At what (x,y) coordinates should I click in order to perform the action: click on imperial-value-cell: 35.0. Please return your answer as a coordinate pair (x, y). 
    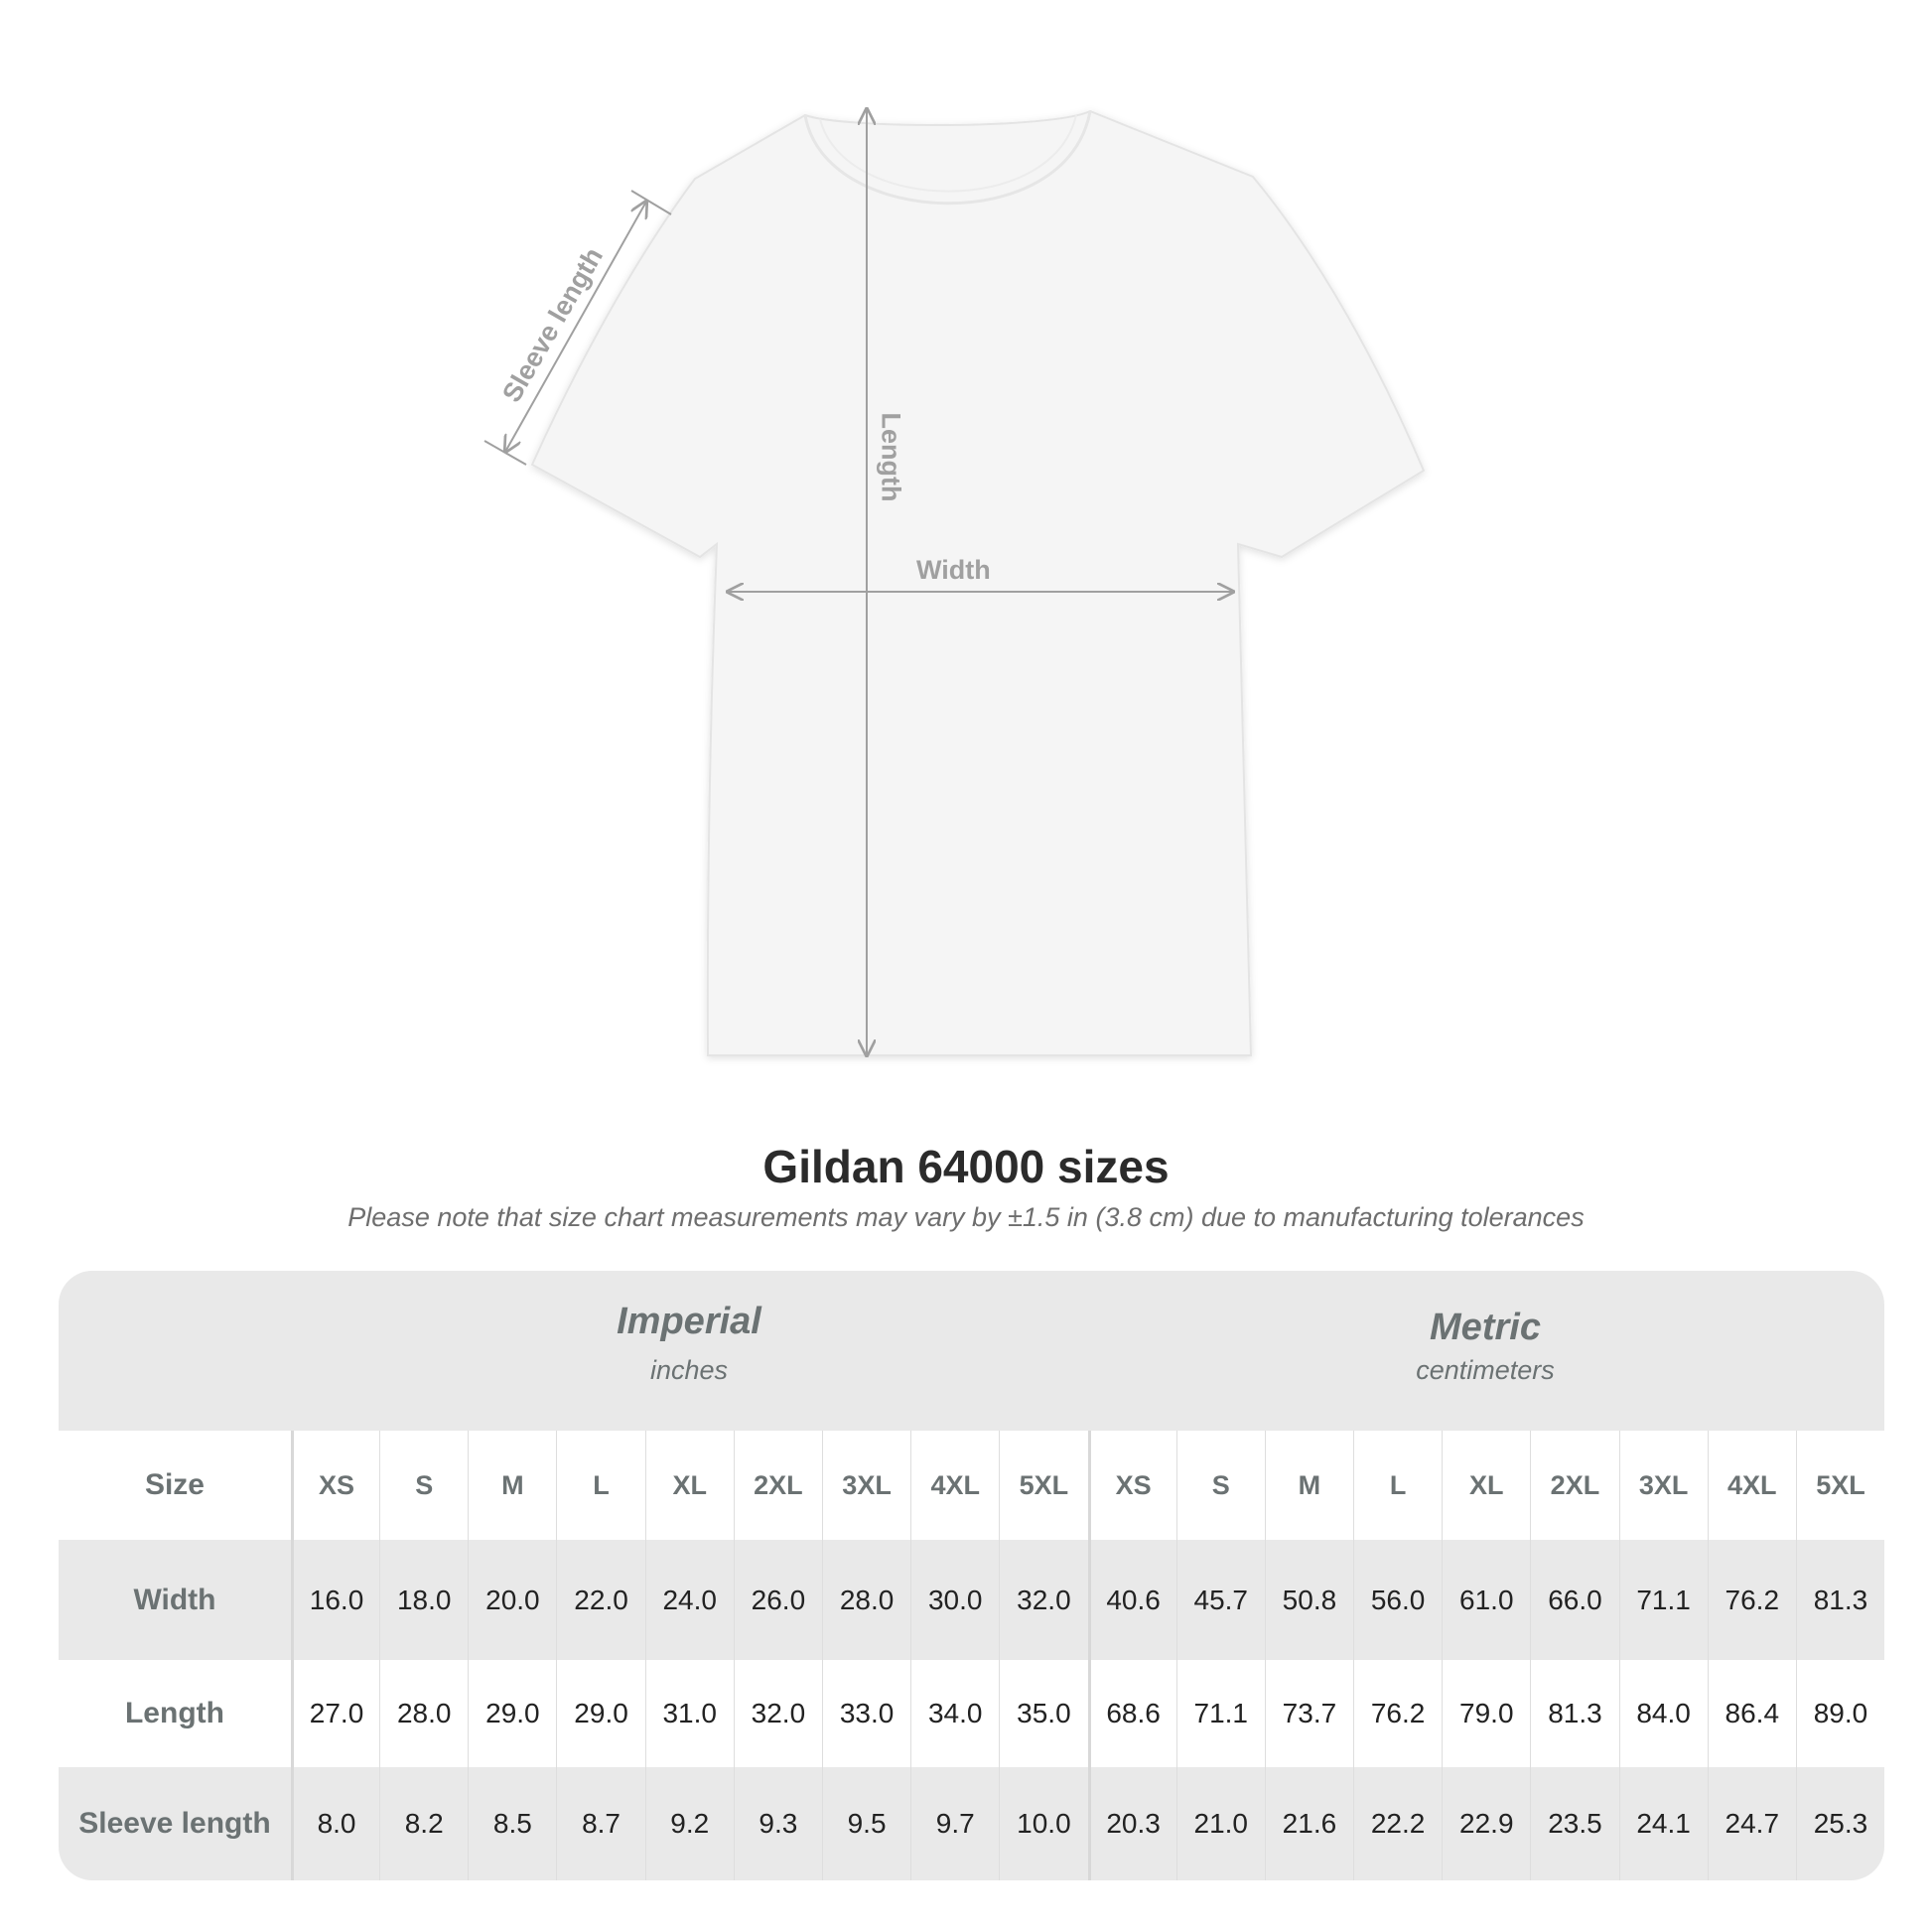
    Looking at the image, I should click on (1043, 1714).